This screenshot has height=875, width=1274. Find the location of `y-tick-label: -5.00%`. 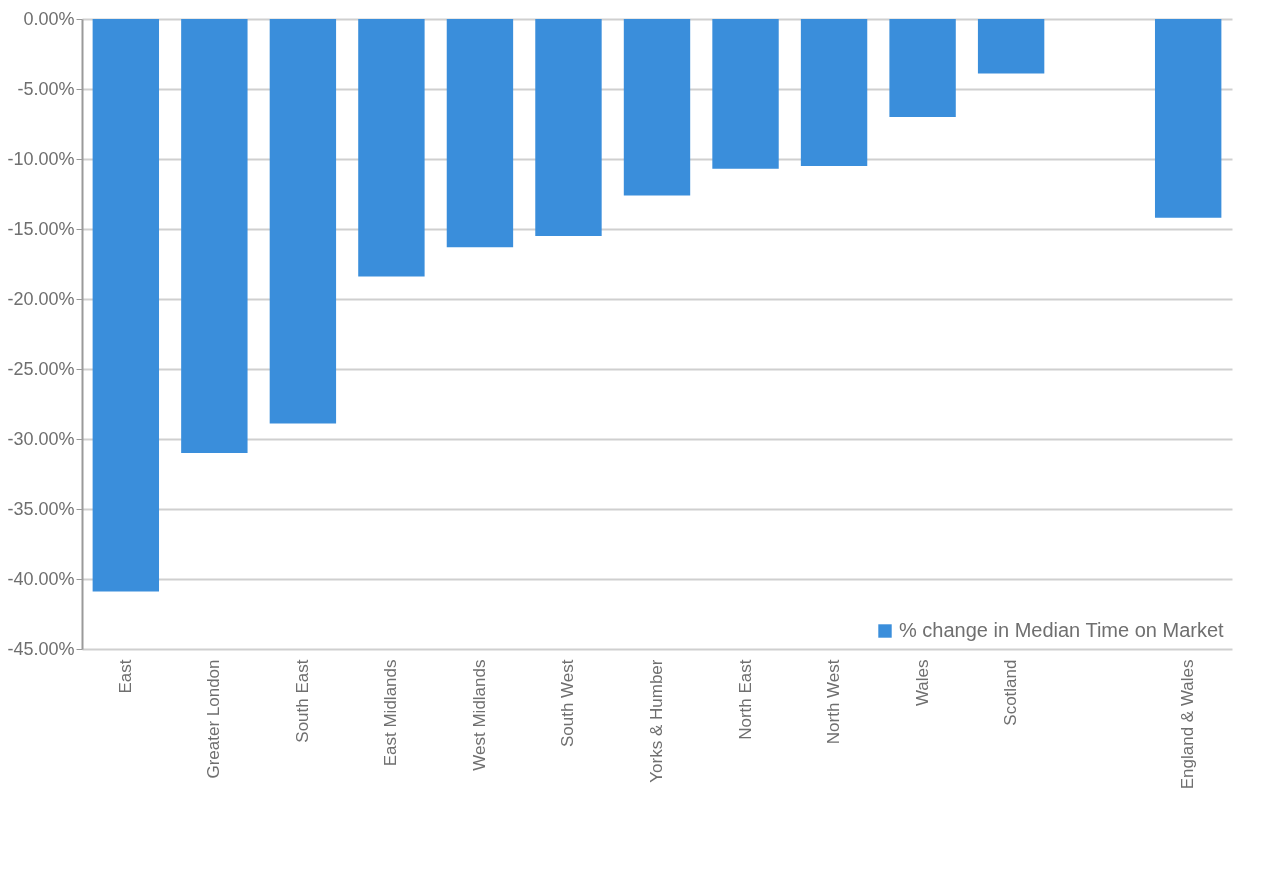

y-tick-label: -5.00% is located at coordinates (46, 88).